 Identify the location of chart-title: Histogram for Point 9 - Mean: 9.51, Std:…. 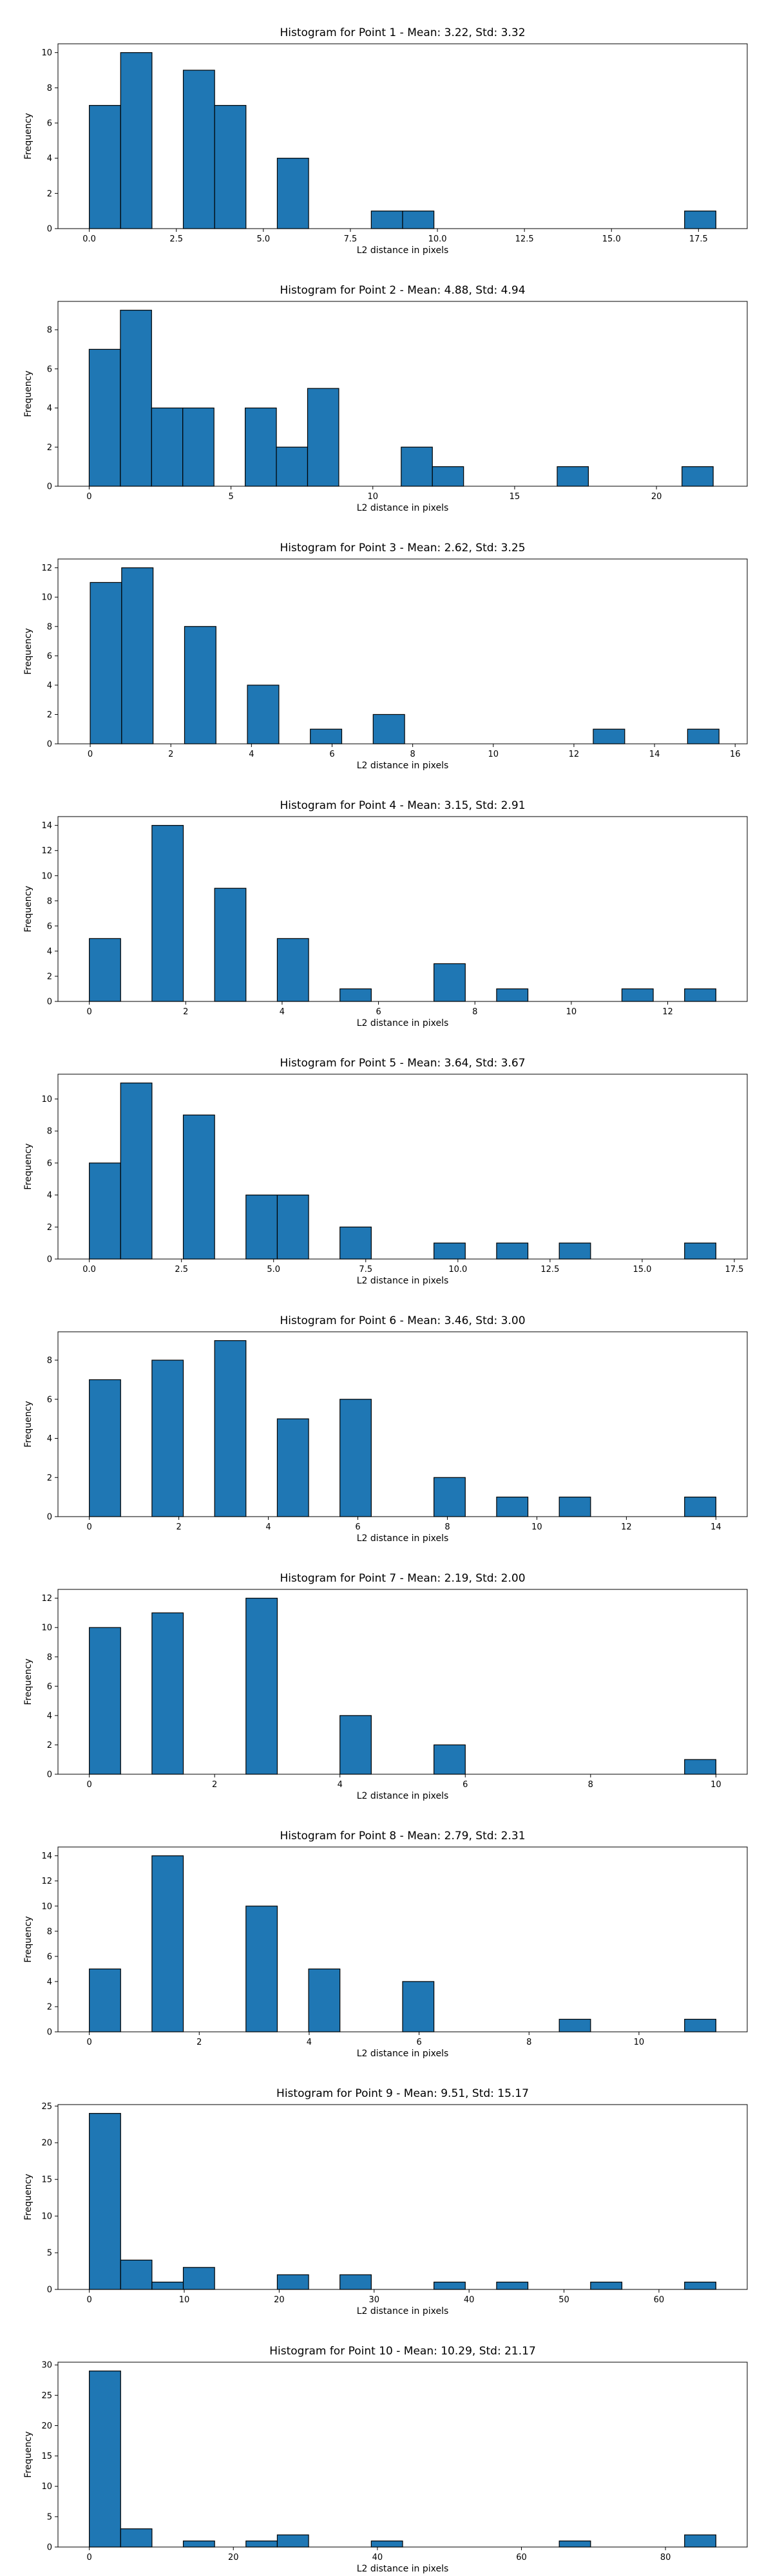
(402, 2093).